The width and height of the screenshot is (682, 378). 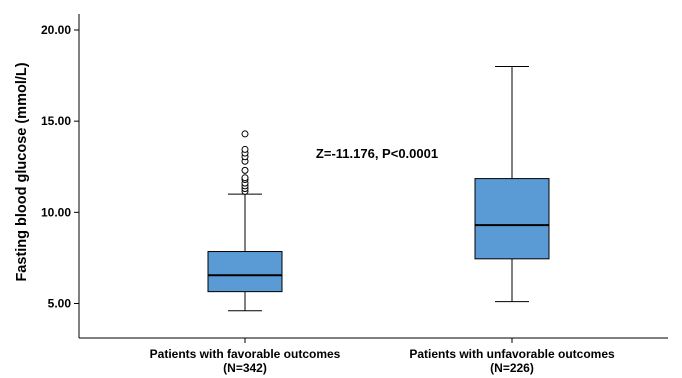 I want to click on x-category-label: Patients with unfavorable outcomes, so click(x=512, y=354).